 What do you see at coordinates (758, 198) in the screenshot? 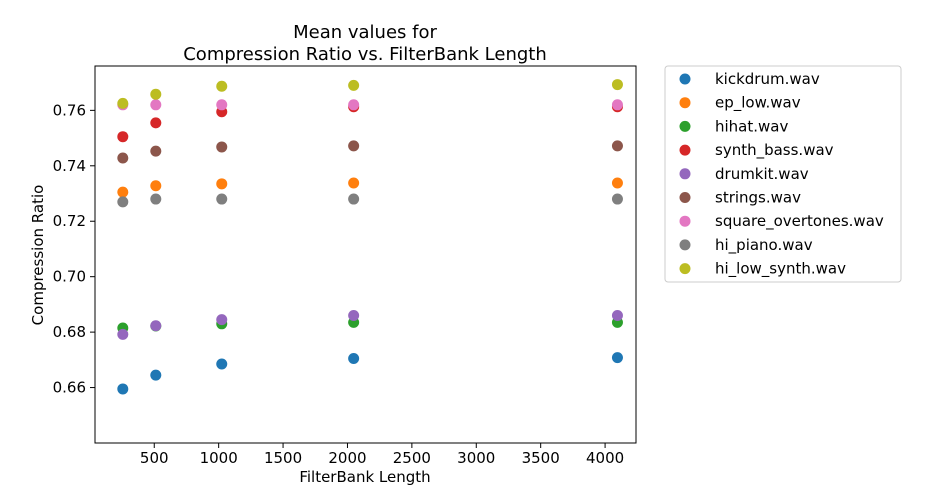
I see `legend-label: strings.wav` at bounding box center [758, 198].